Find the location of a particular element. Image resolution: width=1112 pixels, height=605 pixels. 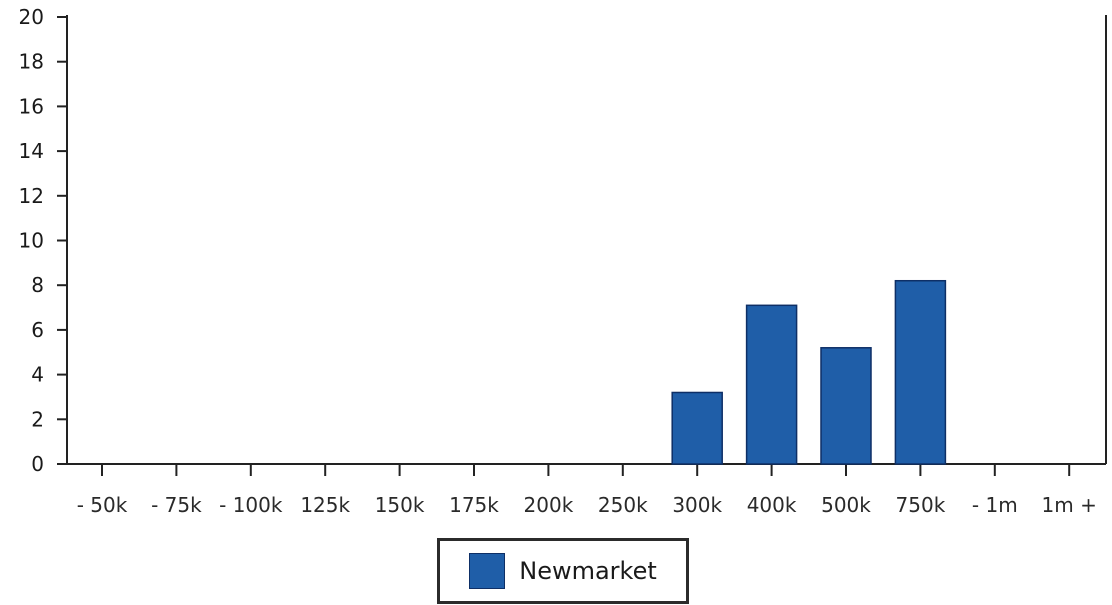

y-tick-label: 12 is located at coordinates (31, 196).